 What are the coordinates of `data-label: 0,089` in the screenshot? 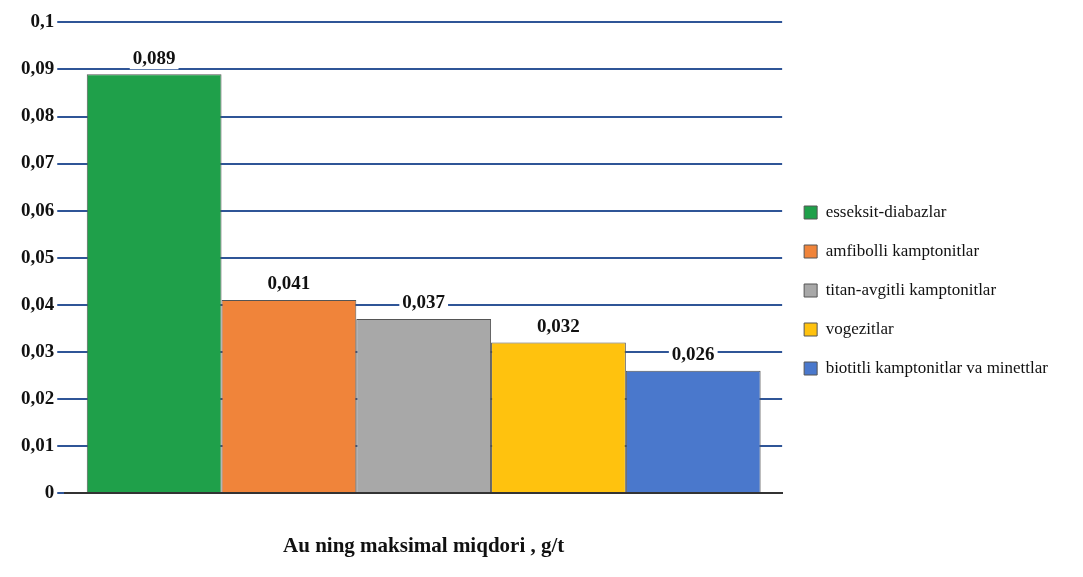 It's located at (154, 57).